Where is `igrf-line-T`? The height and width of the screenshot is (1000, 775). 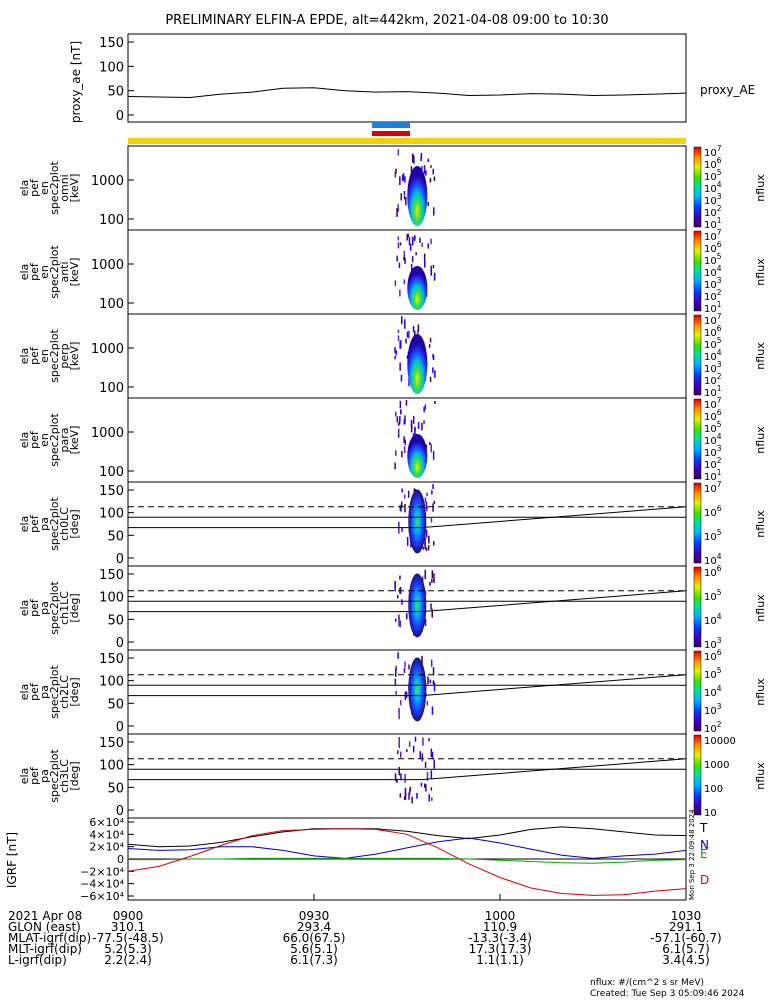
igrf-line-T is located at coordinates (407, 837).